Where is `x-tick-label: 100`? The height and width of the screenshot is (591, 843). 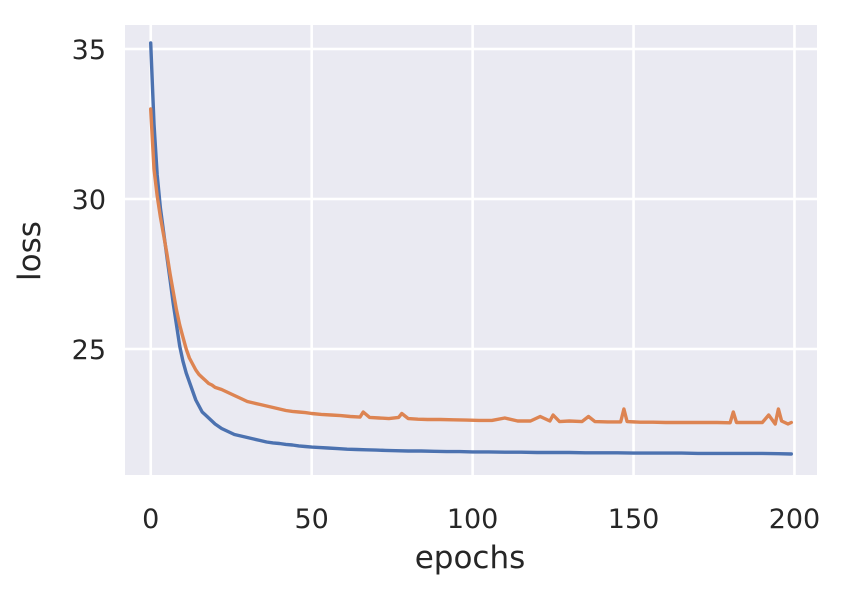 x-tick-label: 100 is located at coordinates (473, 519).